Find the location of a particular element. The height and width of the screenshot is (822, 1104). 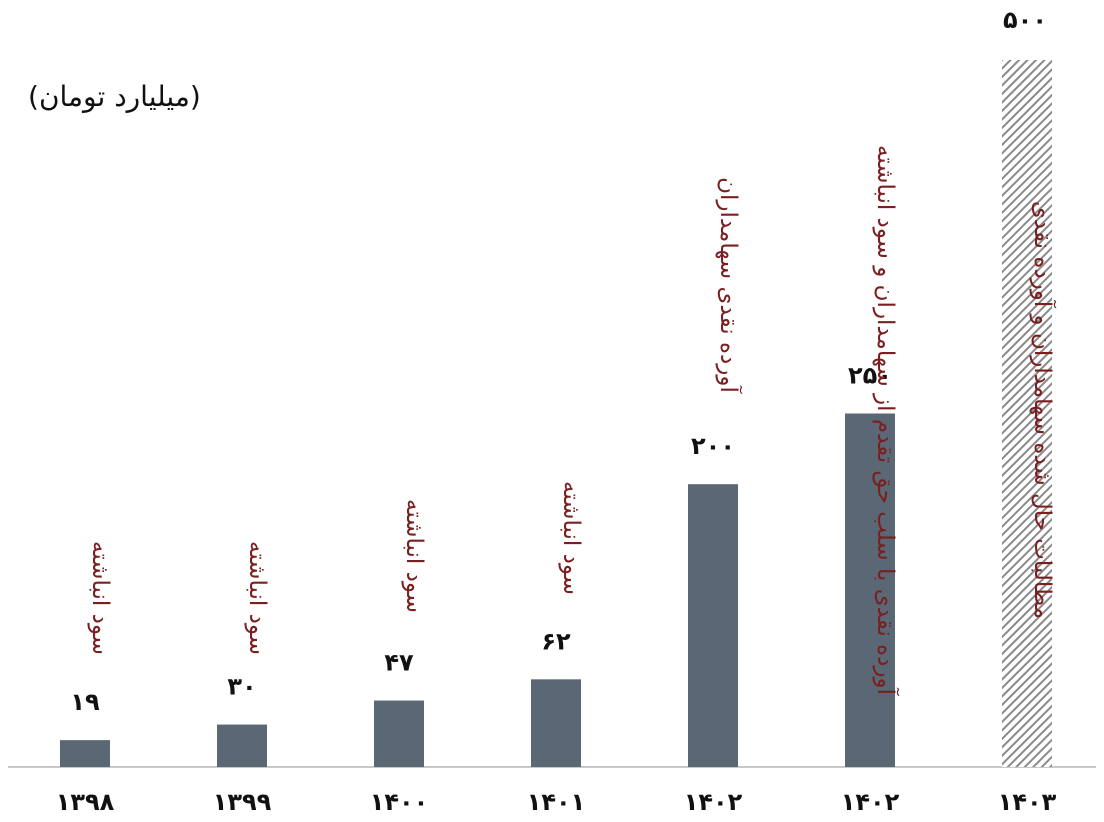

category-label: ۱۳۹۸ is located at coordinates (85, 802).